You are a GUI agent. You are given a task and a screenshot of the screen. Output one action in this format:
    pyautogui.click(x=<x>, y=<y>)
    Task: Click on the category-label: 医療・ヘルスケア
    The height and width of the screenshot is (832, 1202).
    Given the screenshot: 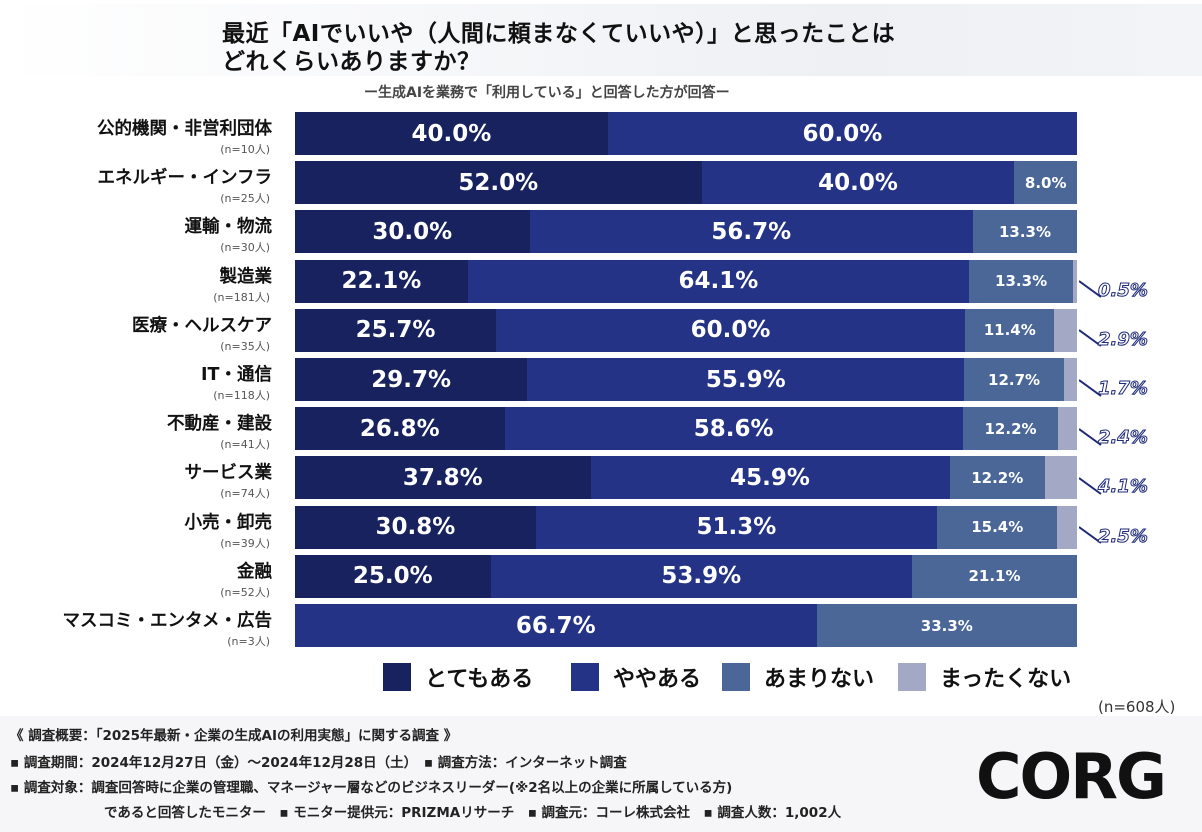 What is the action you would take?
    pyautogui.click(x=202, y=325)
    